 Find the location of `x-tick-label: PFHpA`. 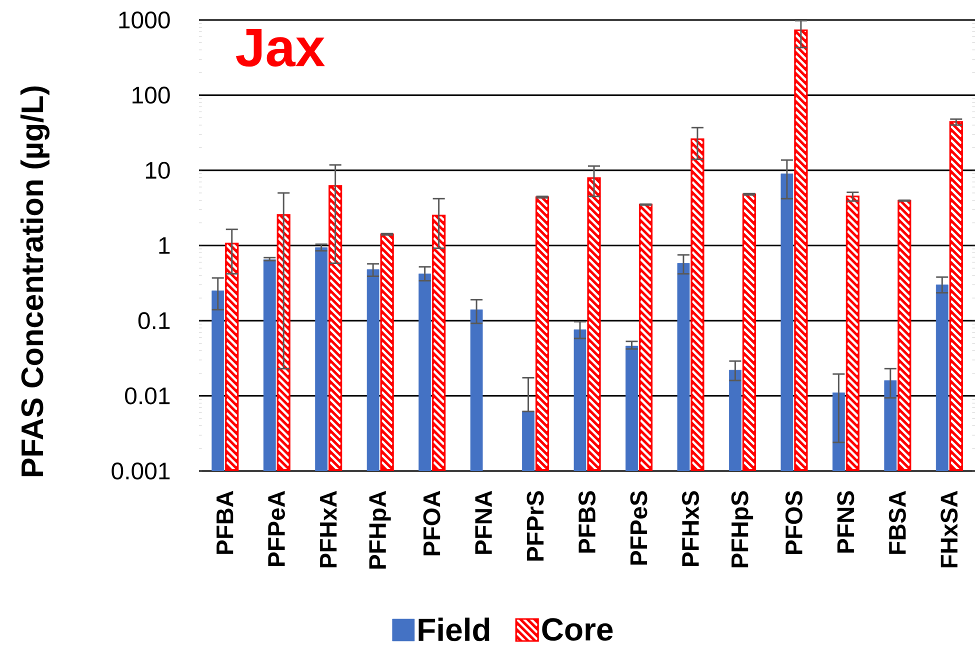

x-tick-label: PFHpA is located at coordinates (380, 529).